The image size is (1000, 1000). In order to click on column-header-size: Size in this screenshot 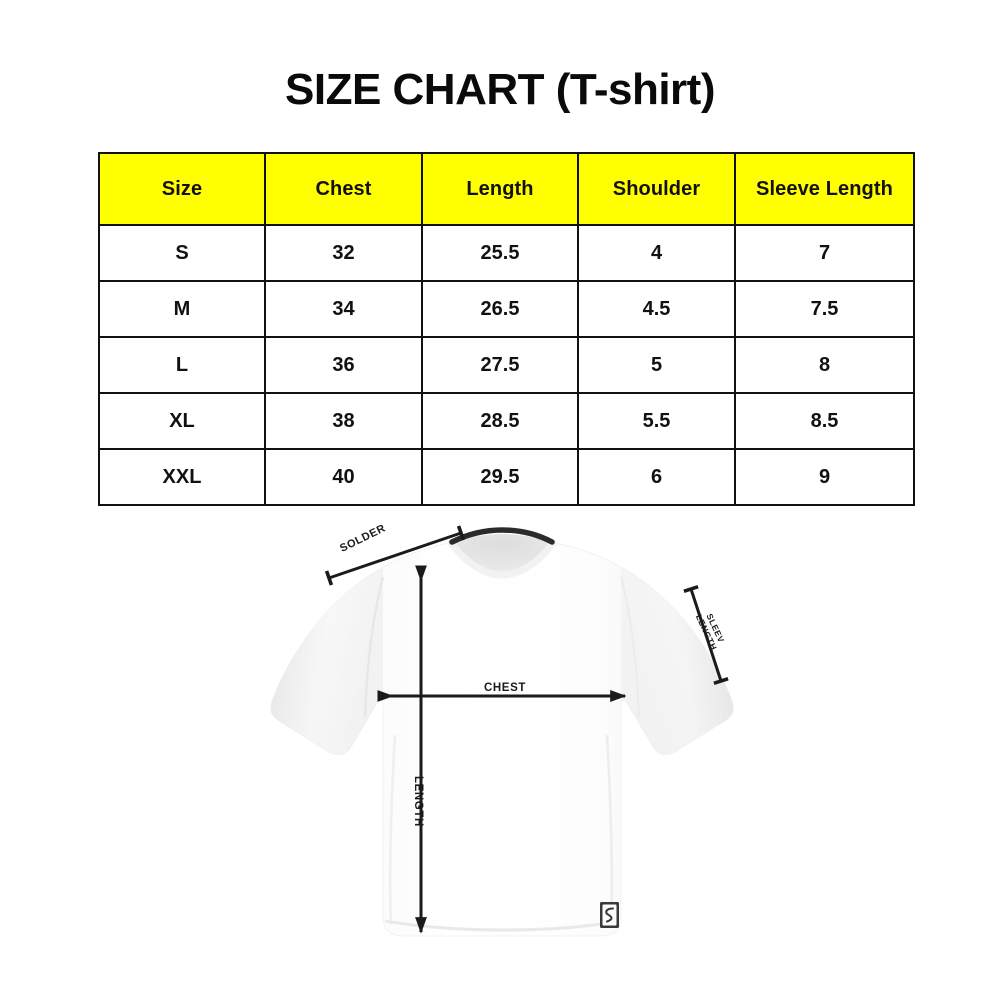, I will do `click(182, 189)`.